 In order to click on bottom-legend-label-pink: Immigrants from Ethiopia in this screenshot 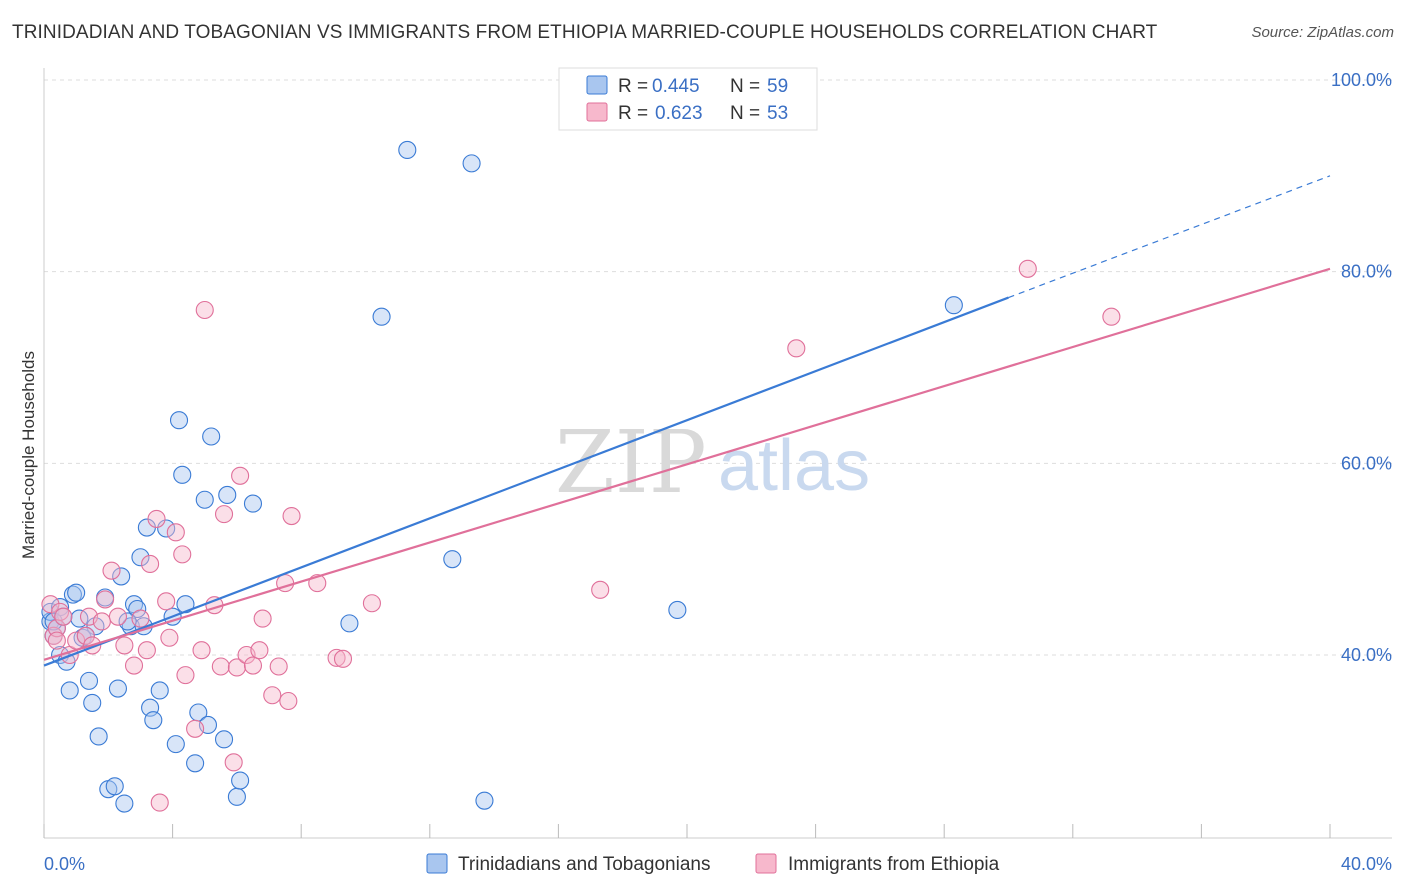, I will do `click(894, 864)`.